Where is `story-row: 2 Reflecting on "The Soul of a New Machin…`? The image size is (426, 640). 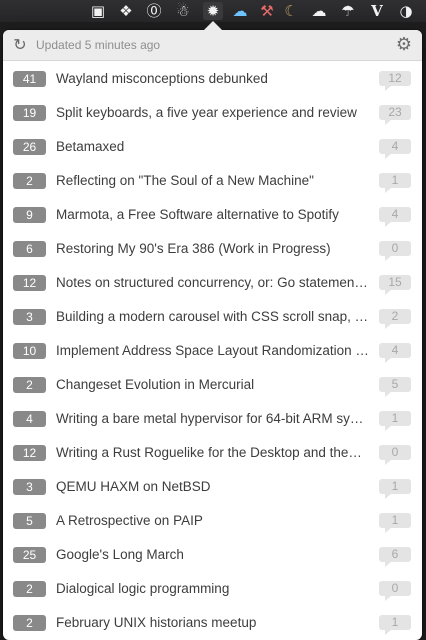 story-row: 2 Reflecting on "The Soul of a New Machin… is located at coordinates (212, 180).